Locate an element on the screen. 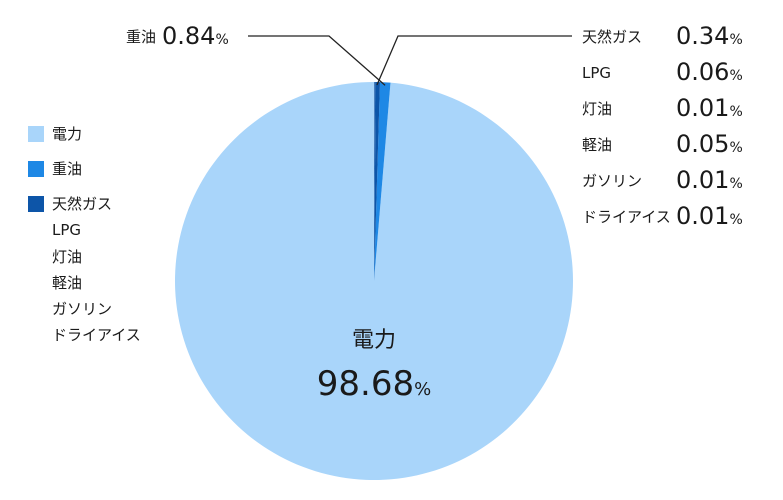  callout-left-value: 0.84% is located at coordinates (195, 36).